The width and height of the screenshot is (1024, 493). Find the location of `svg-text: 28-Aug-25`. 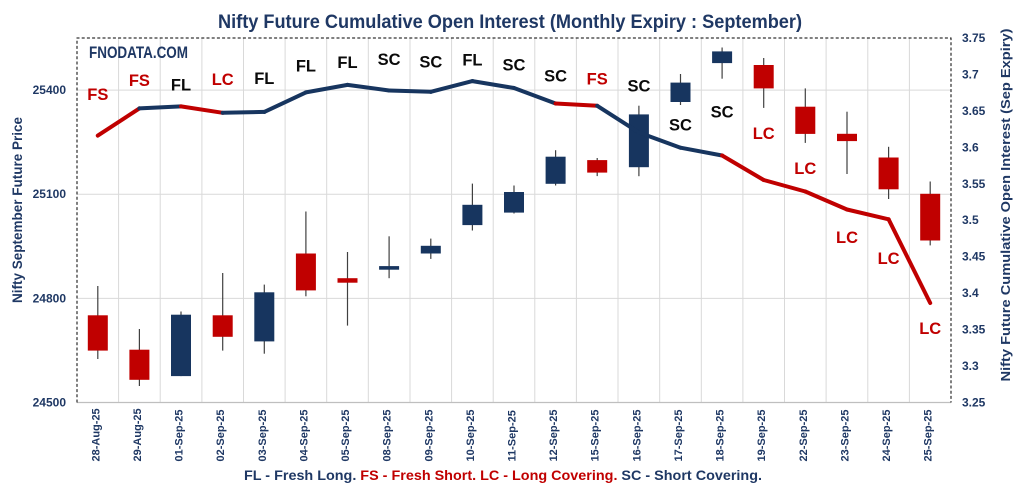

svg-text: 28-Aug-25 is located at coordinates (96, 434).